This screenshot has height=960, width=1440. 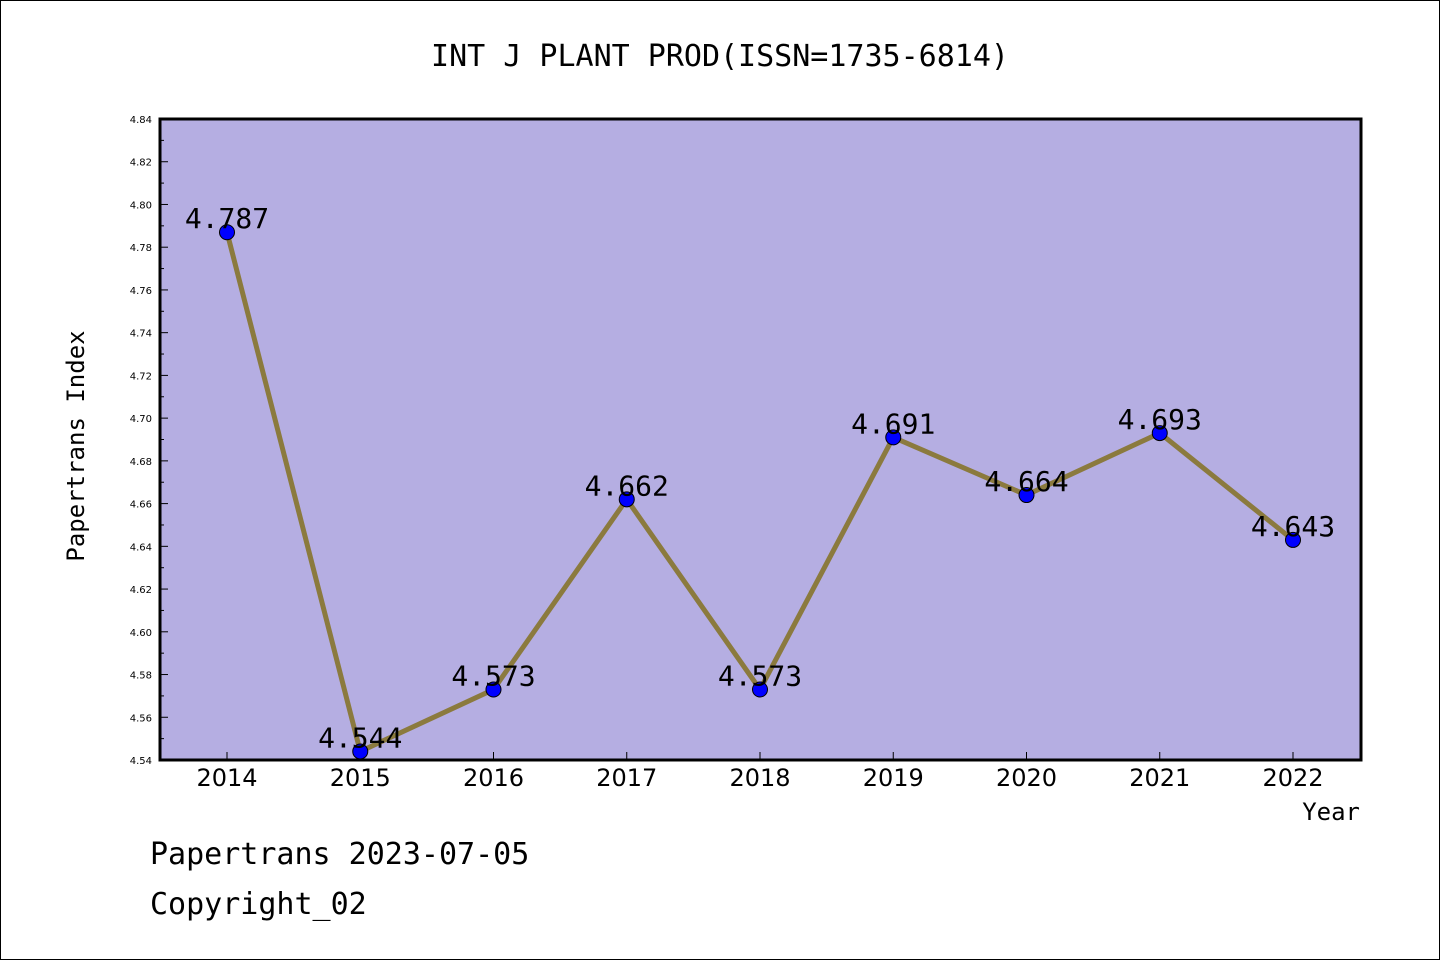 What do you see at coordinates (141, 163) in the screenshot?
I see `y-tick-label: 4.82` at bounding box center [141, 163].